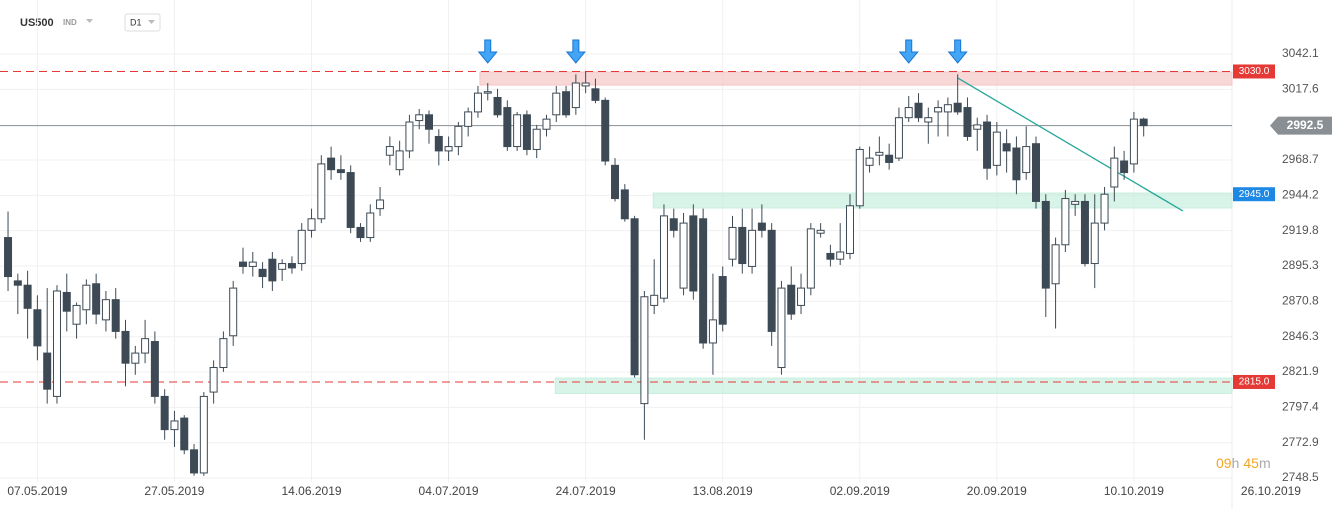  I want to click on timeframe: D1, so click(136, 22).